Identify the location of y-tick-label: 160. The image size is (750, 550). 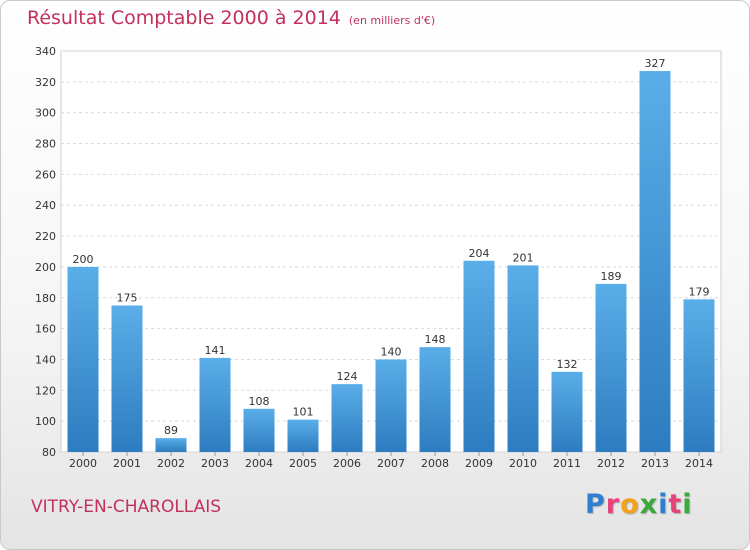
(45, 329).